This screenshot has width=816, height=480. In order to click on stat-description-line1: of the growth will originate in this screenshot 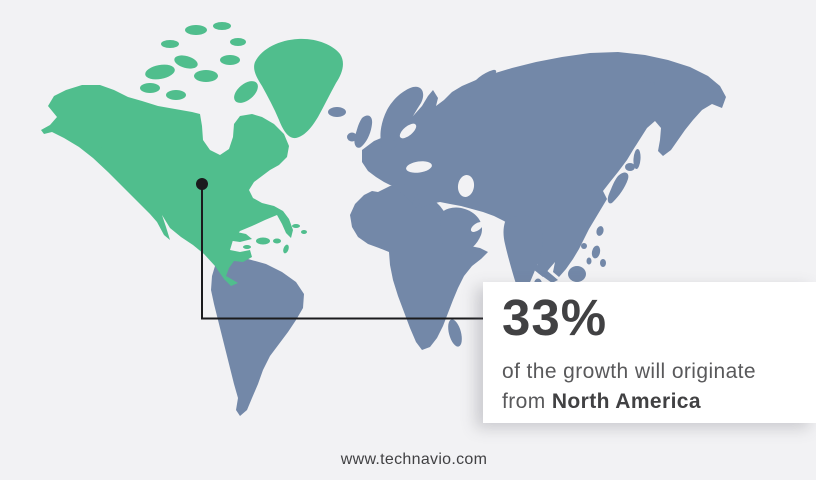, I will do `click(629, 371)`.